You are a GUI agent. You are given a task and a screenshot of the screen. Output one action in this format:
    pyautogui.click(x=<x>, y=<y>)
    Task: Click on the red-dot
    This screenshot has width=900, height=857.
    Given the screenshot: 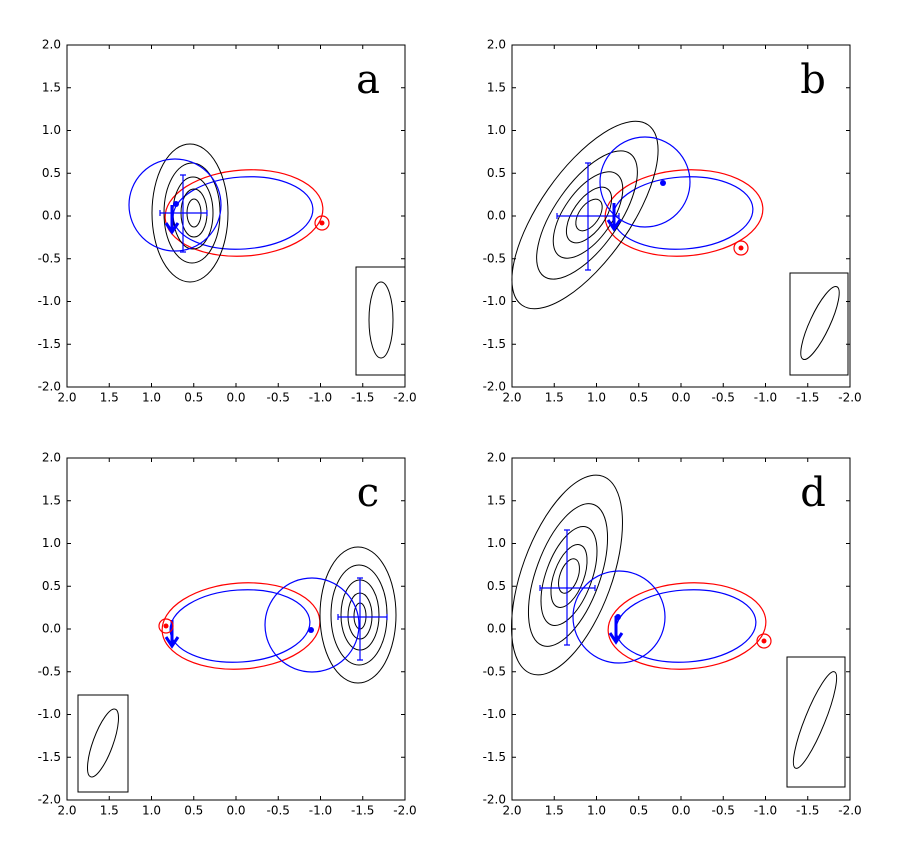 What is the action you would take?
    pyautogui.click(x=741, y=248)
    